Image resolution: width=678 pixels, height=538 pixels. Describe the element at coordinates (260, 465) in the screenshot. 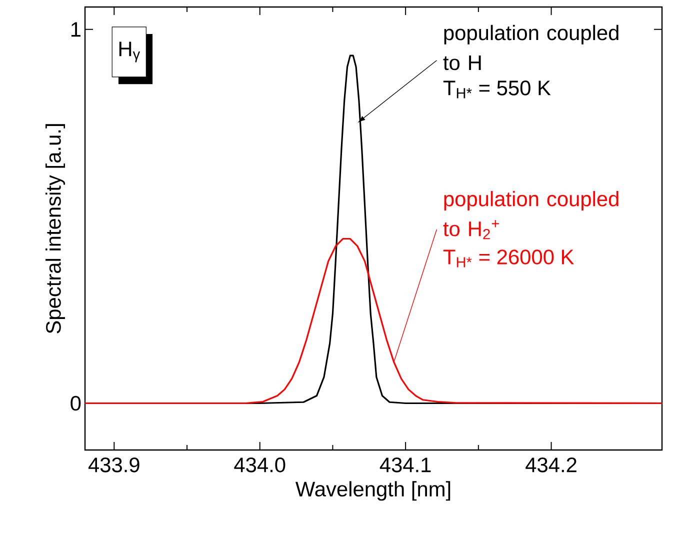

I see `x-tick-label: 434.0` at that location.